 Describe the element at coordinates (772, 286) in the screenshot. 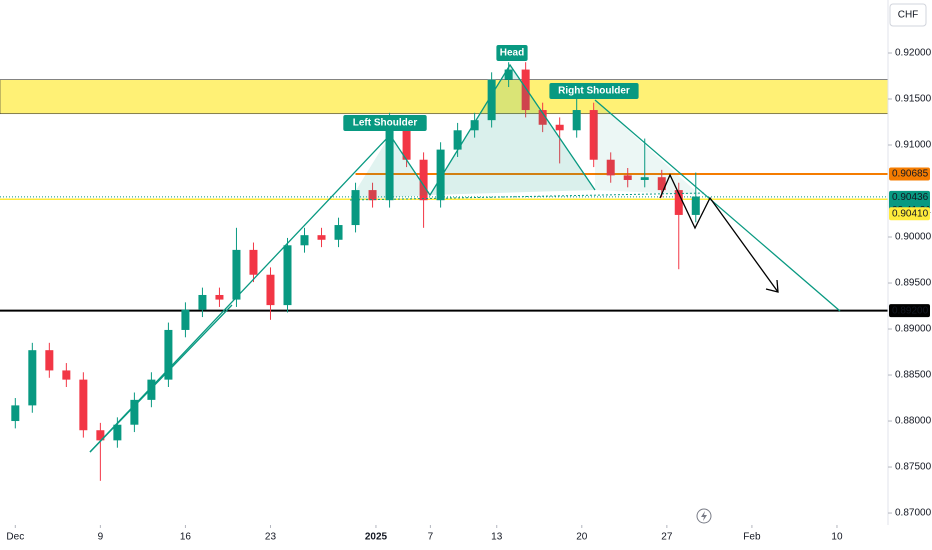

I see `arrow-head` at that location.